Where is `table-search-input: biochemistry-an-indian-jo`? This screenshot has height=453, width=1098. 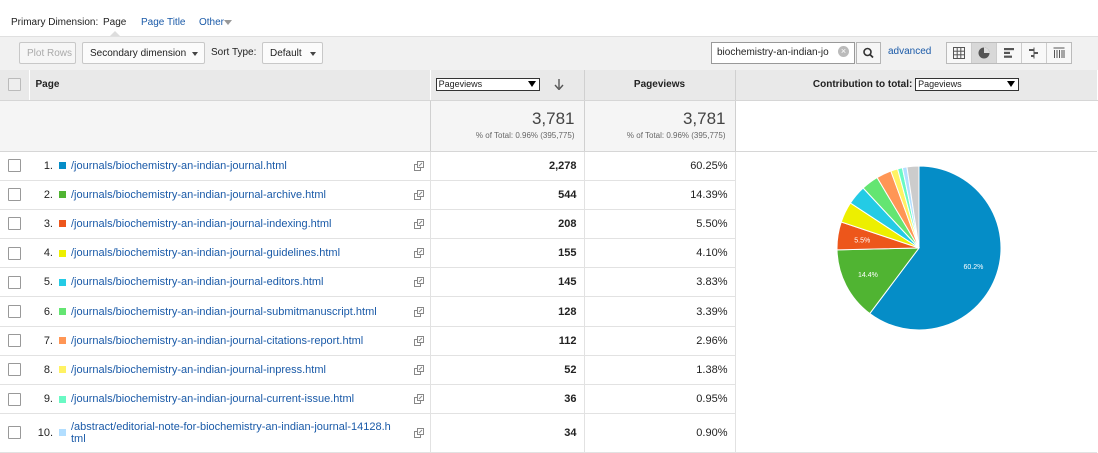 table-search-input: biochemistry-an-indian-jo is located at coordinates (783, 53).